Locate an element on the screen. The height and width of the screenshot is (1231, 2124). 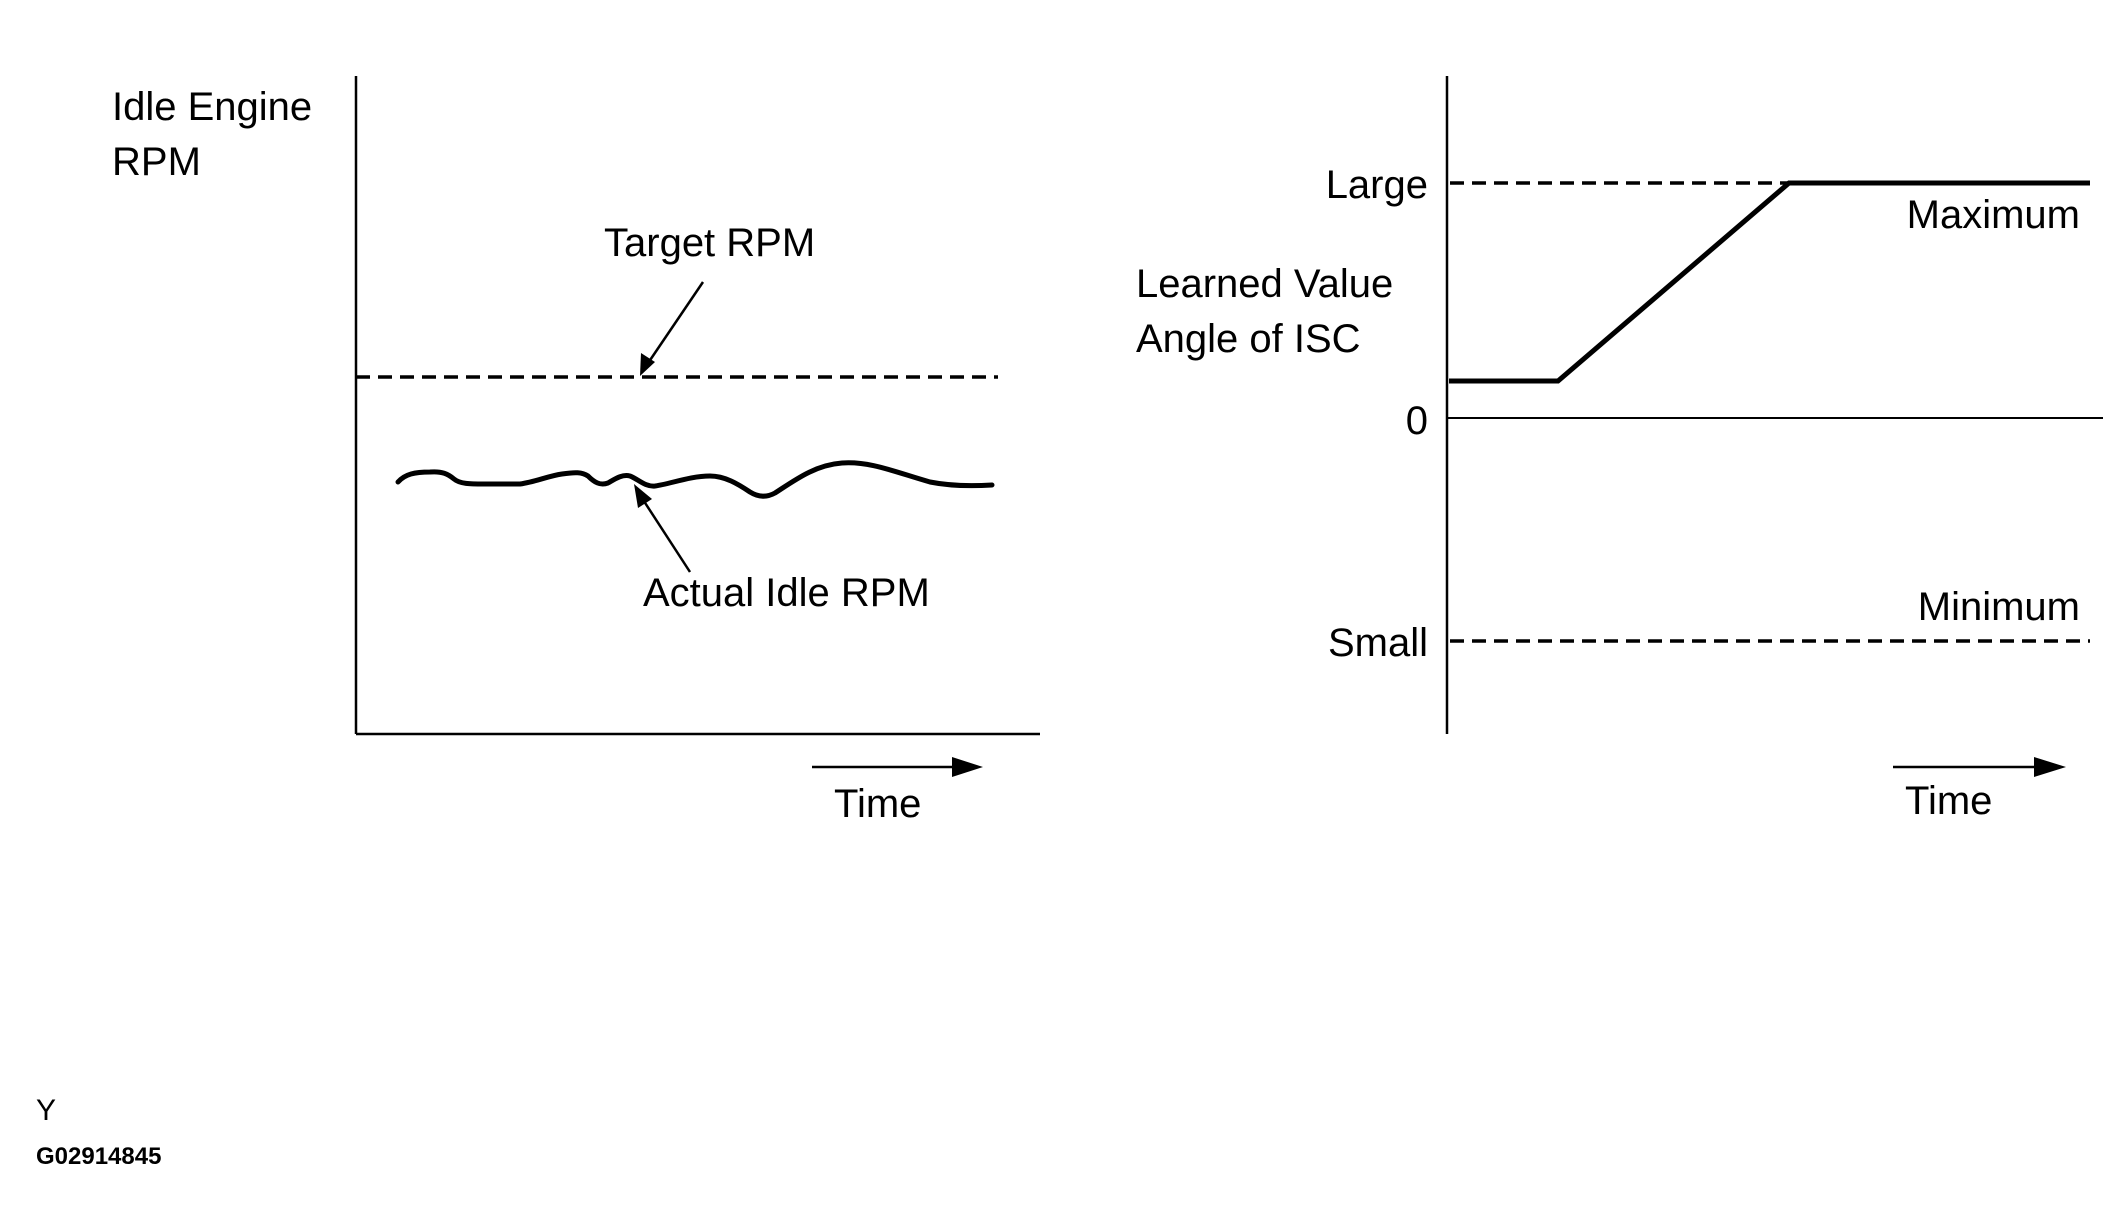
tick-small: Small is located at coordinates (1378, 643).